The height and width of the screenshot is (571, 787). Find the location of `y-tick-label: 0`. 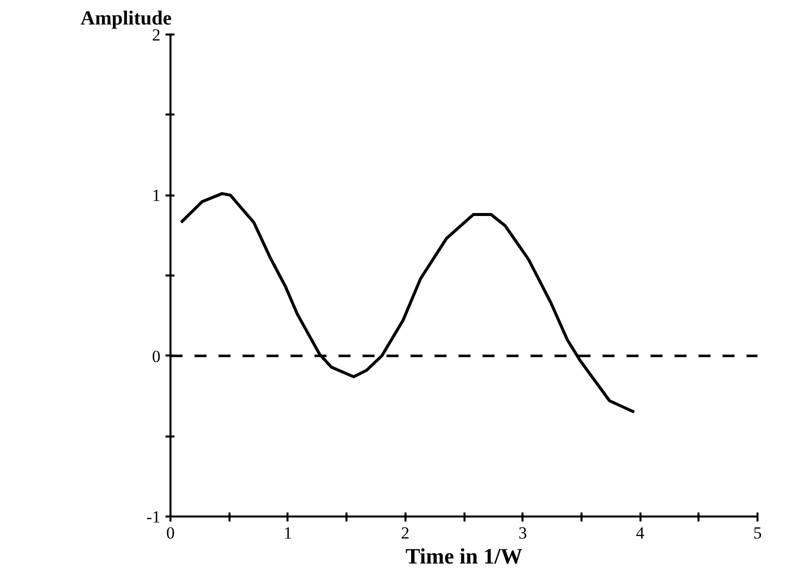

y-tick-label: 0 is located at coordinates (156, 356).